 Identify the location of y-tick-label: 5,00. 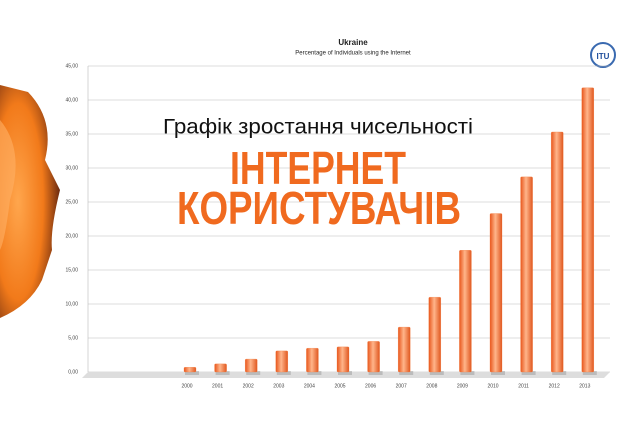
(73, 338).